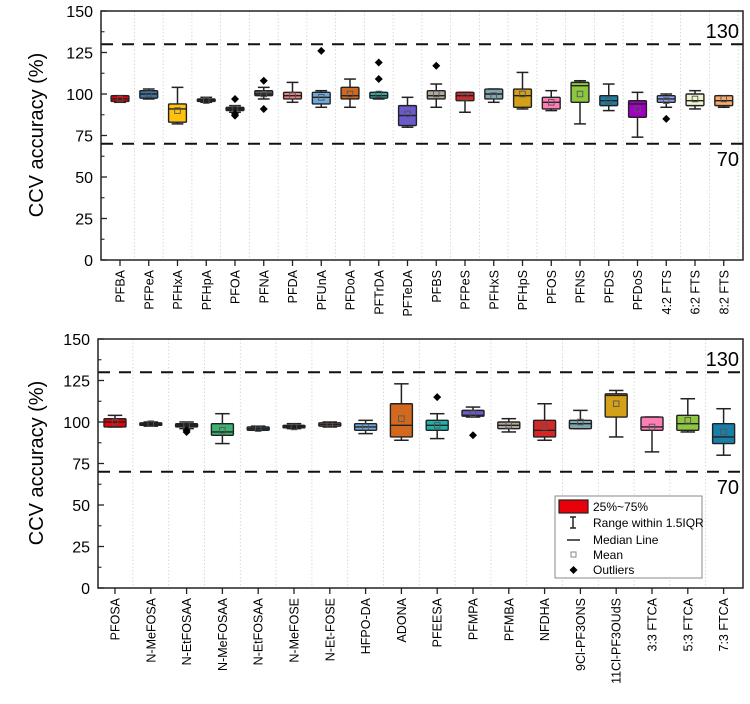 This screenshot has width=750, height=704. What do you see at coordinates (236, 286) in the screenshot?
I see `x-tick-label: PFOA` at bounding box center [236, 286].